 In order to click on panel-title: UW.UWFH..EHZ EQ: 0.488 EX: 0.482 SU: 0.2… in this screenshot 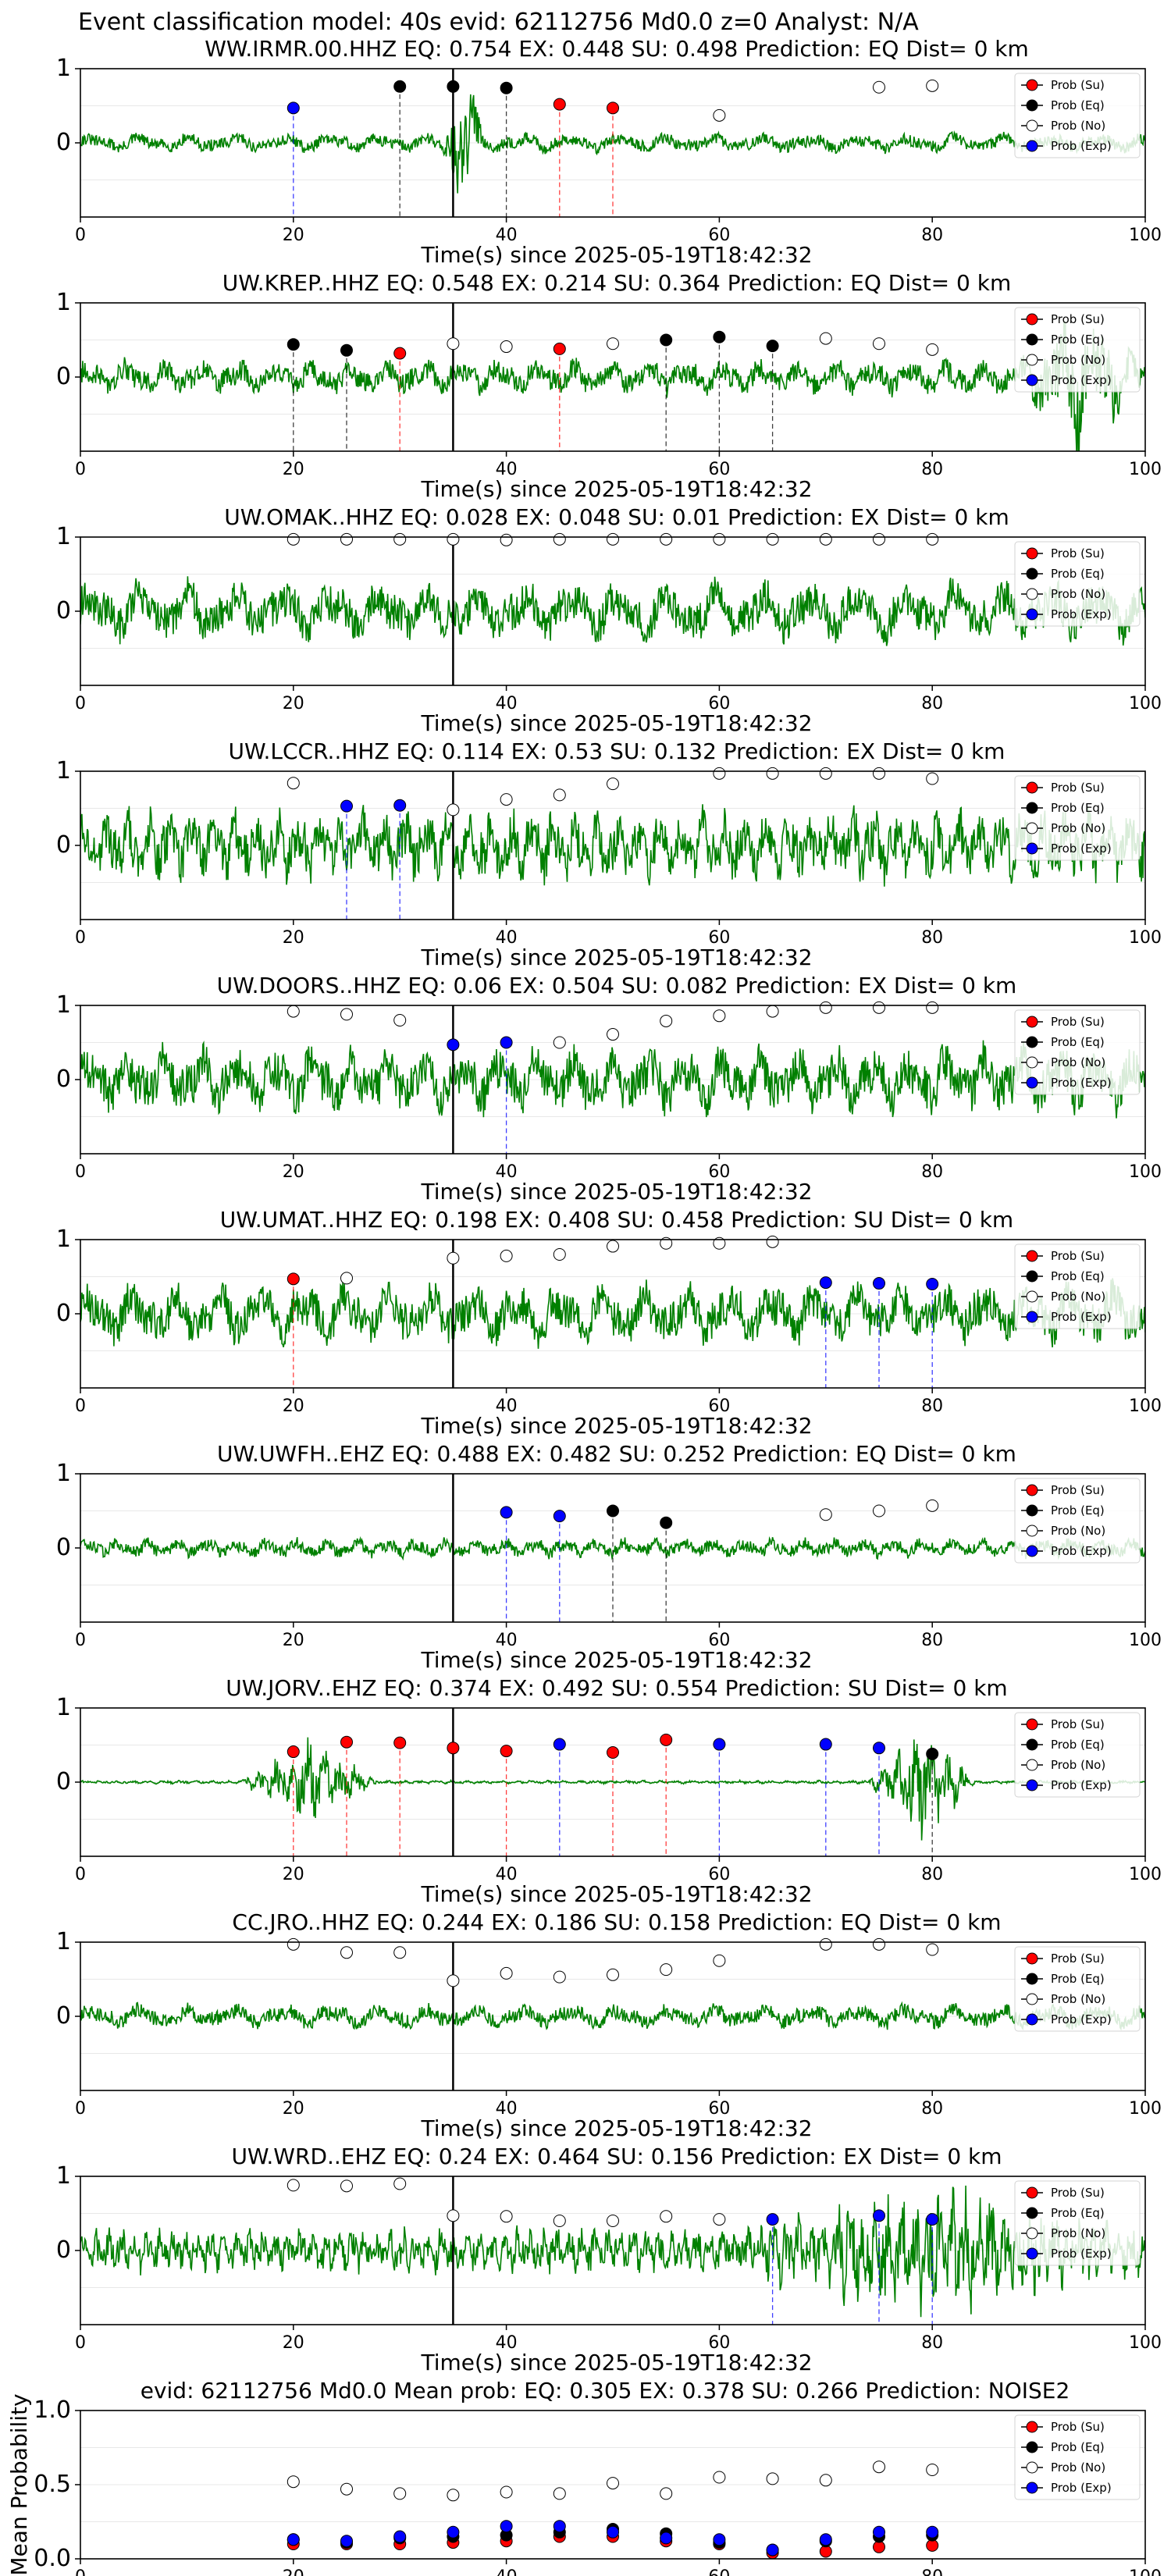, I will do `click(616, 1454)`.